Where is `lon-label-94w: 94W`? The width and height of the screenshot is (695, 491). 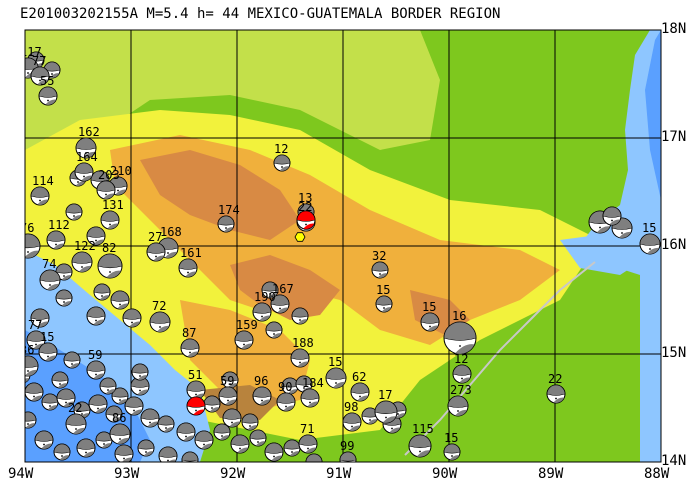 lon-label-94w: 94W is located at coordinates (20, 474).